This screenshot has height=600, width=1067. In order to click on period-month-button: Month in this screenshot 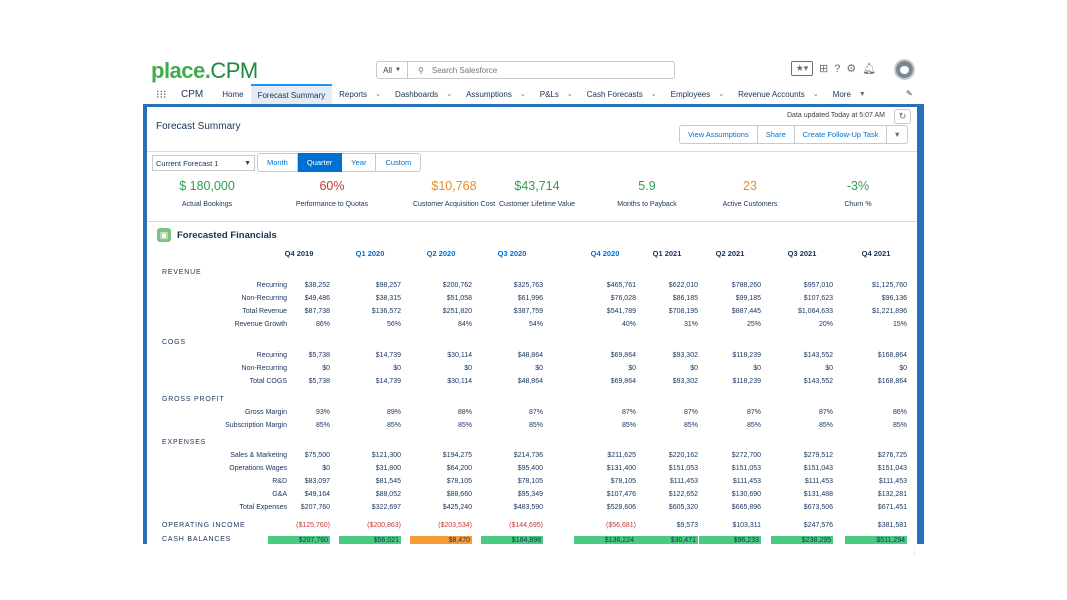, I will do `click(277, 162)`.